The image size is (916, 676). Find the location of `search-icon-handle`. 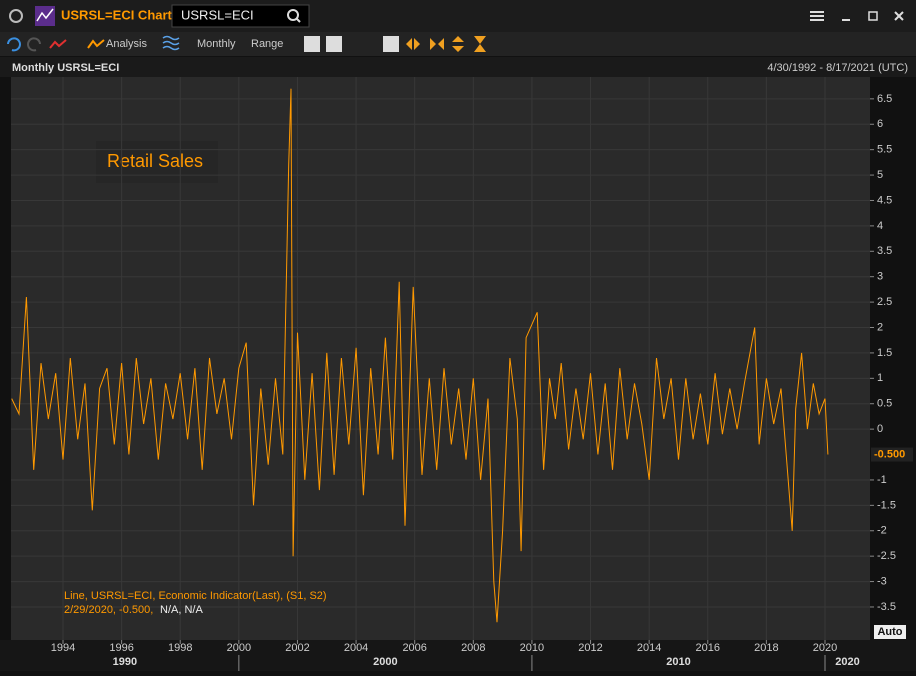

search-icon-handle is located at coordinates (298, 20).